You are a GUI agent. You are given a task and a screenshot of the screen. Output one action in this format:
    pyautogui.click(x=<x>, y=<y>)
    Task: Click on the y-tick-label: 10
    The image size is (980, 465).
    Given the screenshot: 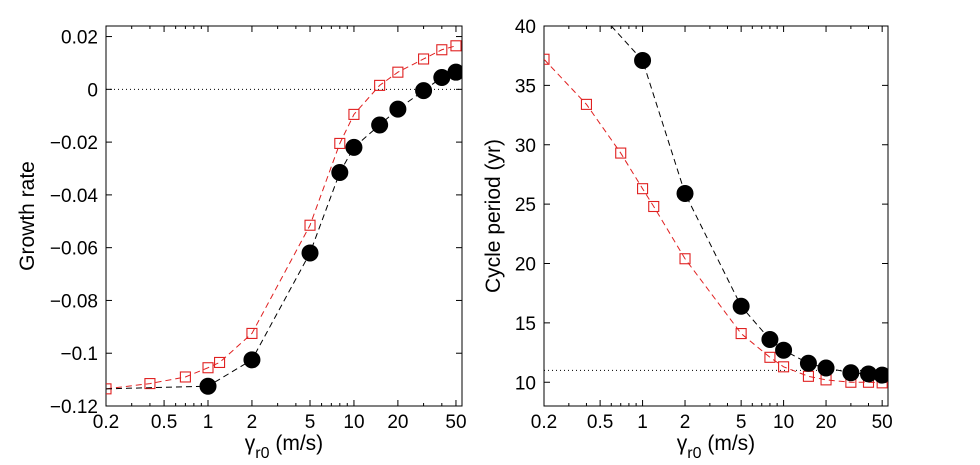 What is the action you would take?
    pyautogui.click(x=525, y=383)
    